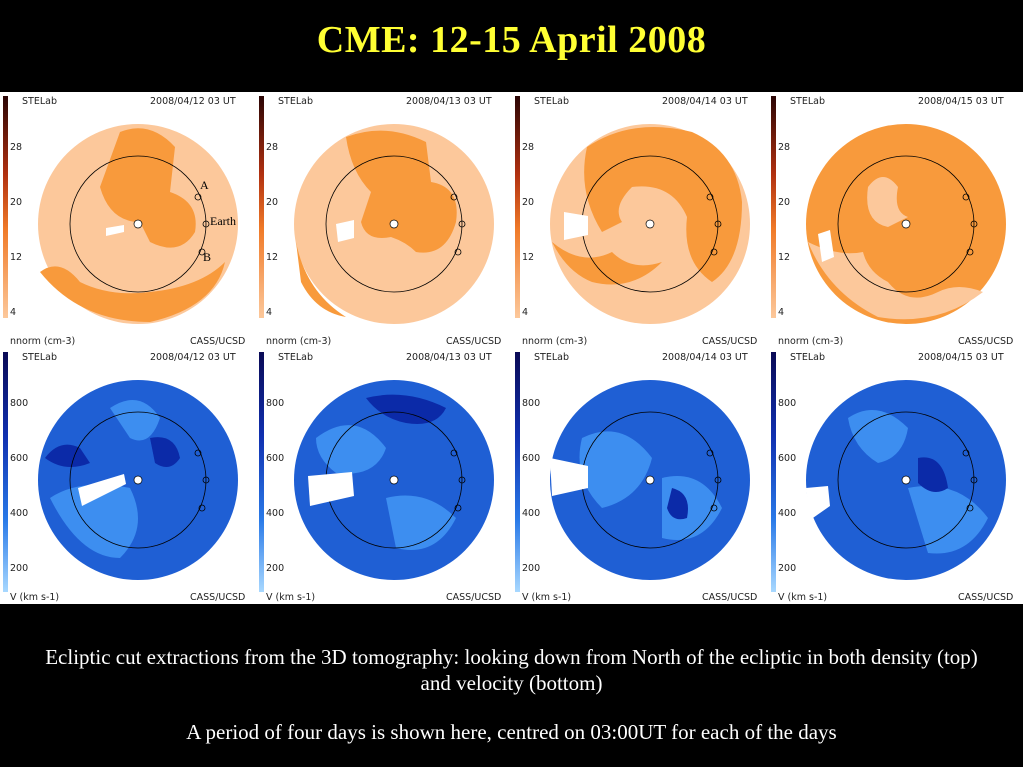 Image resolution: width=1023 pixels, height=767 pixels. What do you see at coordinates (781, 312) in the screenshot?
I see `scale-tick: 4` at bounding box center [781, 312].